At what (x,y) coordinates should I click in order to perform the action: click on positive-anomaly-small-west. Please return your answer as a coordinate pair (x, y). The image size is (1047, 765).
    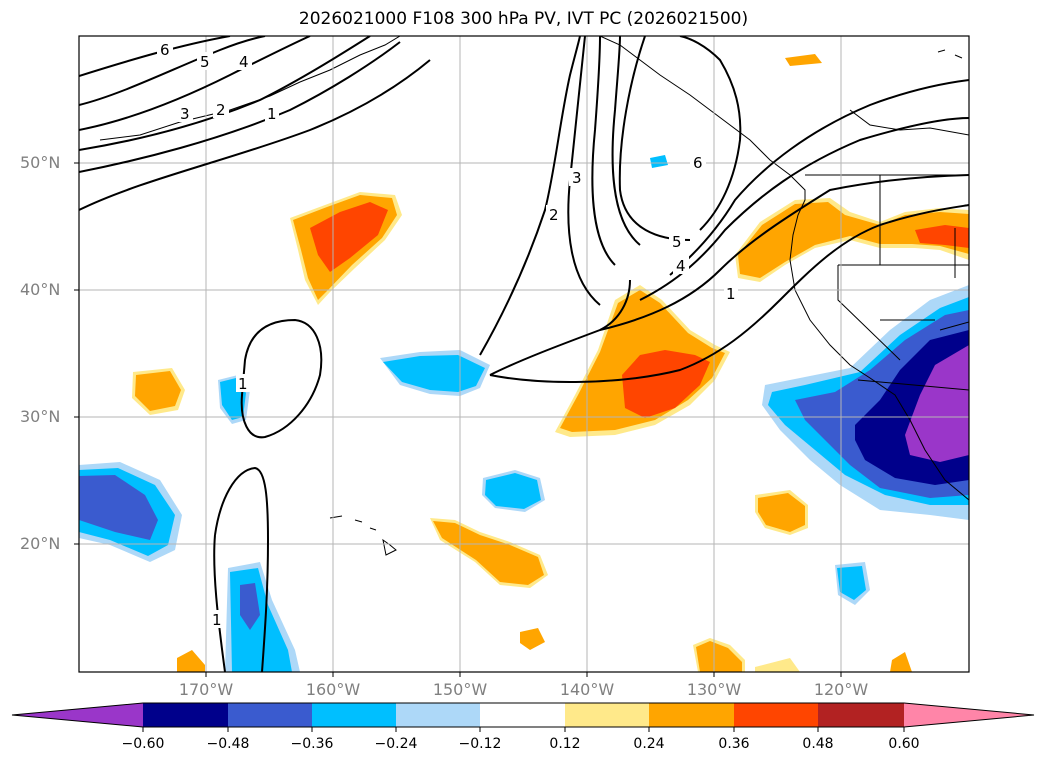
    Looking at the image, I should click on (158, 391).